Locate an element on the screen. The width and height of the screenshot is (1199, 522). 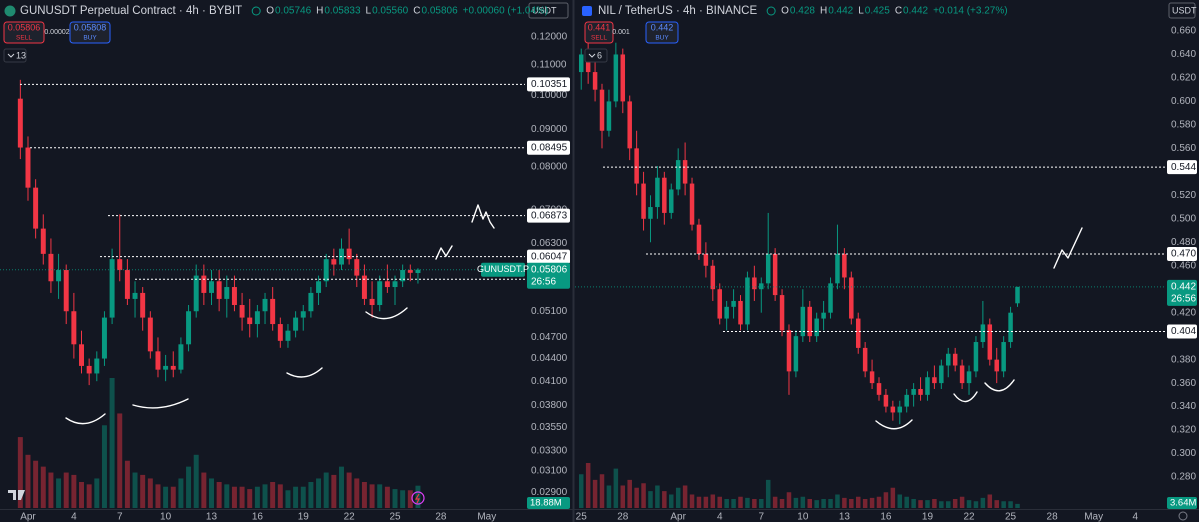
volume-label-box is located at coordinates (1182, 503).